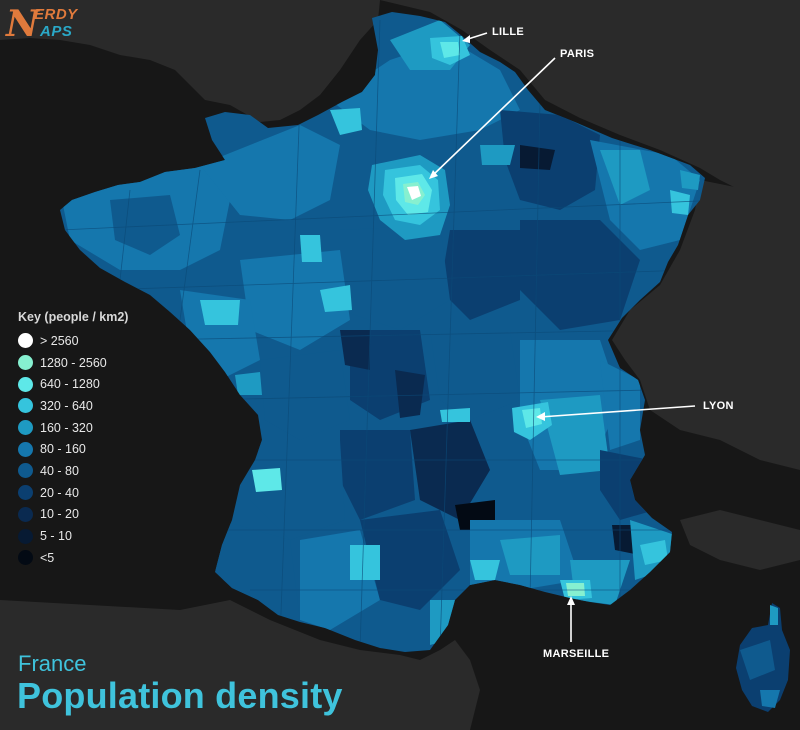  Describe the element at coordinates (52, 663) in the screenshot. I see `country-title: France` at that location.